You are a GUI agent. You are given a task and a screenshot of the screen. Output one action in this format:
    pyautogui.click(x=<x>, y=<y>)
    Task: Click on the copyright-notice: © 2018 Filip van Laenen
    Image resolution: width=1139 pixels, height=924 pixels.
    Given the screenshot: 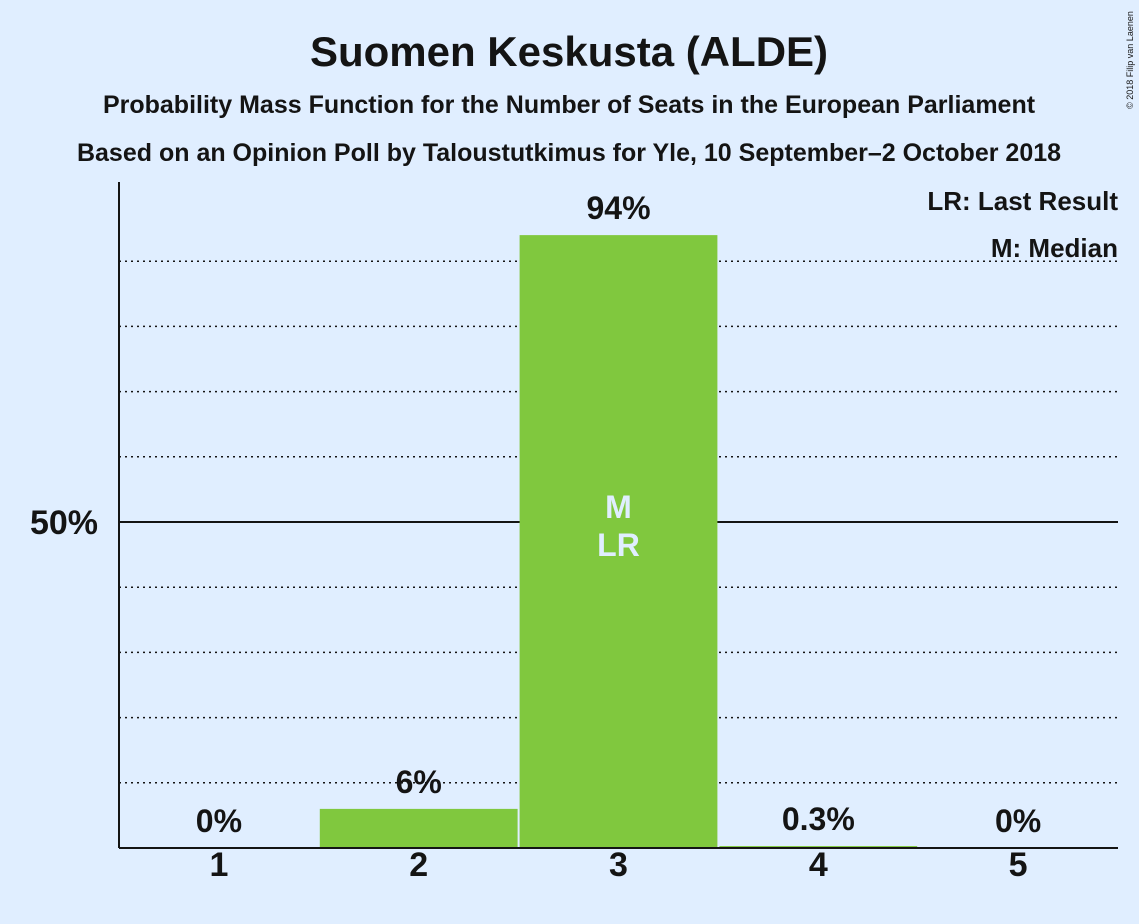 What is the action you would take?
    pyautogui.click(x=1130, y=60)
    